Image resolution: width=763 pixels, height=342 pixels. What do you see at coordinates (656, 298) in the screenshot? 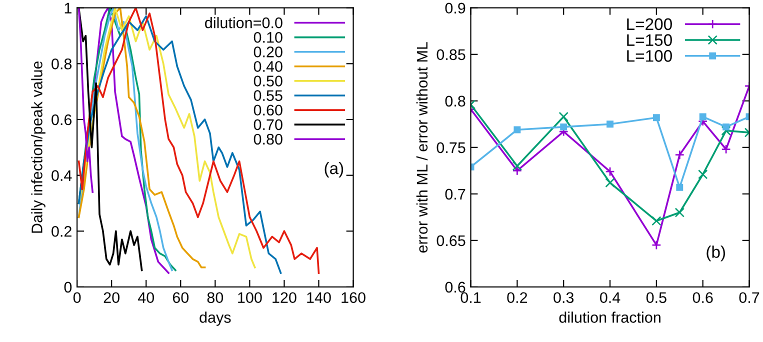
I see `x-tick-label: 0.5` at bounding box center [656, 298].